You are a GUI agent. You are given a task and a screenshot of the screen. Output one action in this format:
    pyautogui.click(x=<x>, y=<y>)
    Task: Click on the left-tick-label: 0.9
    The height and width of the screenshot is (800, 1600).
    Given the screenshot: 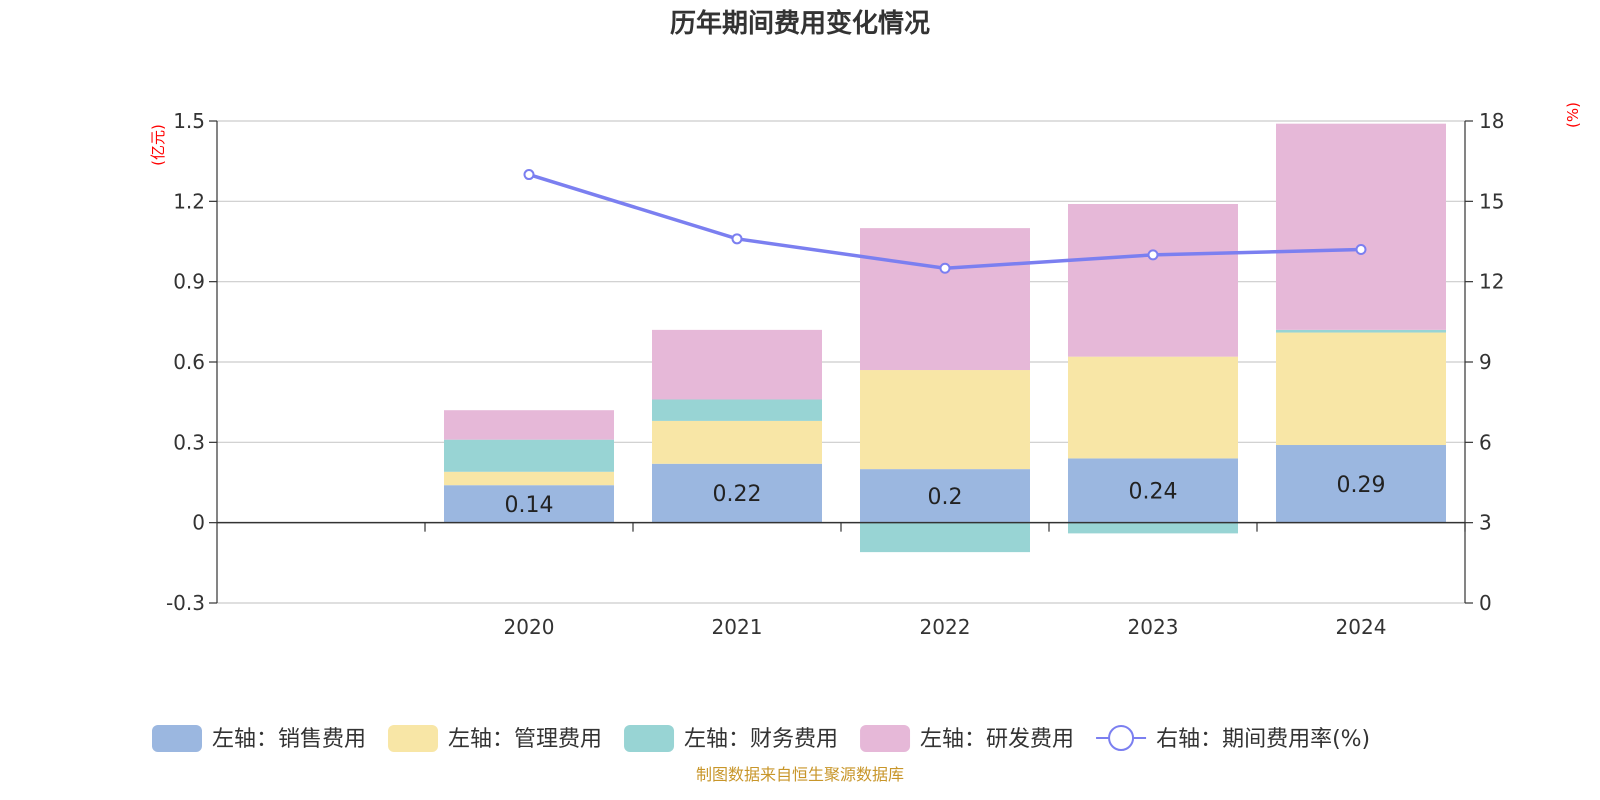 What is the action you would take?
    pyautogui.click(x=189, y=282)
    